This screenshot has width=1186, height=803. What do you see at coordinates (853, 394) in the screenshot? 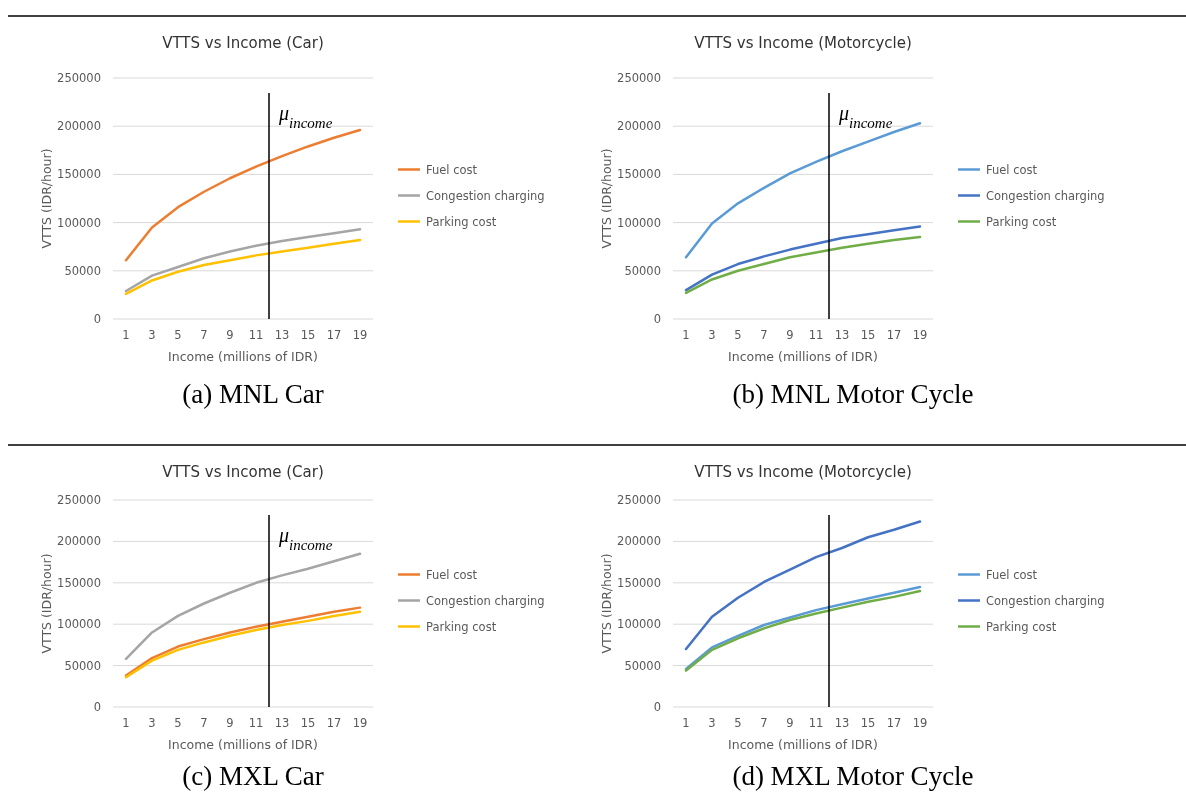
I see `text: (b) MNL Motor Cycle` at bounding box center [853, 394].